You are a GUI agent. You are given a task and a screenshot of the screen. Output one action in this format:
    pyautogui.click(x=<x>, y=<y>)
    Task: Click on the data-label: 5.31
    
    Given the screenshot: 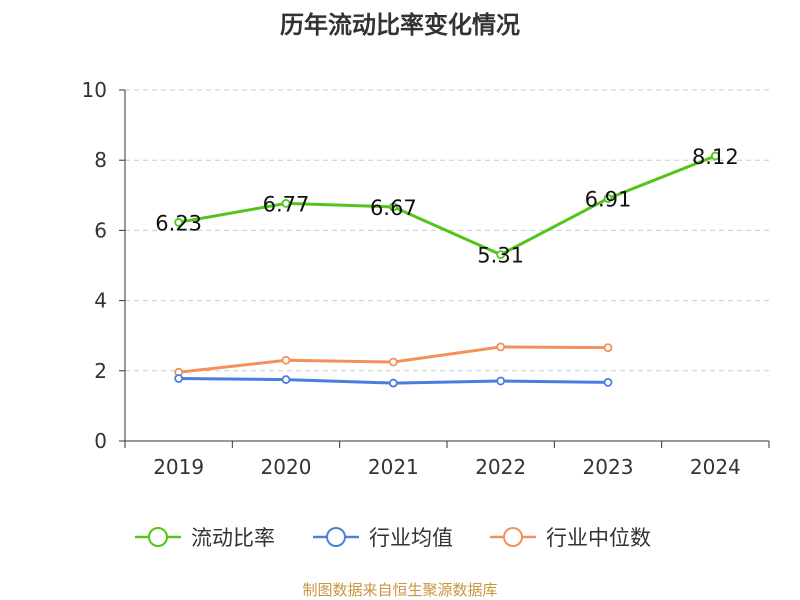 What is the action you would take?
    pyautogui.click(x=500, y=256)
    